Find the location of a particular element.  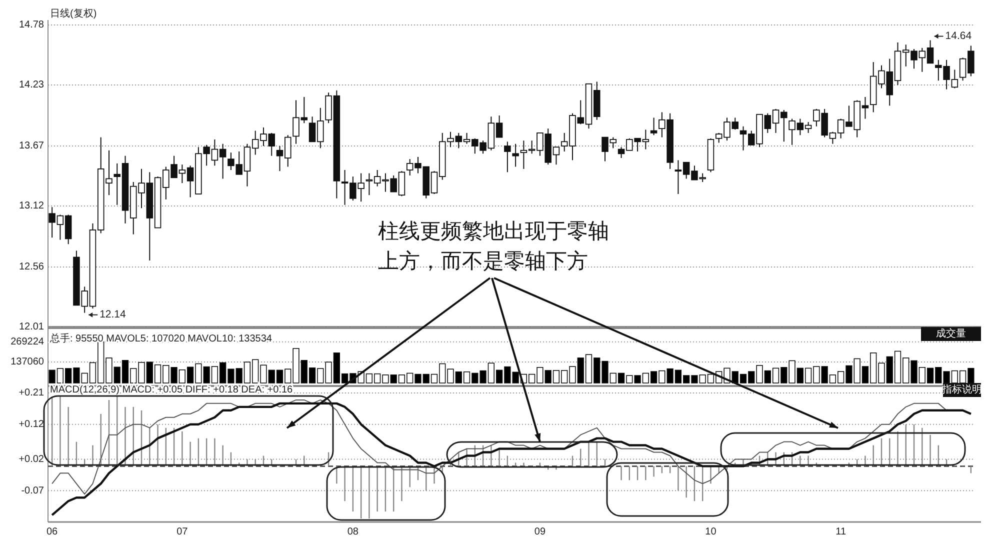

x-tick-label: 09 is located at coordinates (540, 531).